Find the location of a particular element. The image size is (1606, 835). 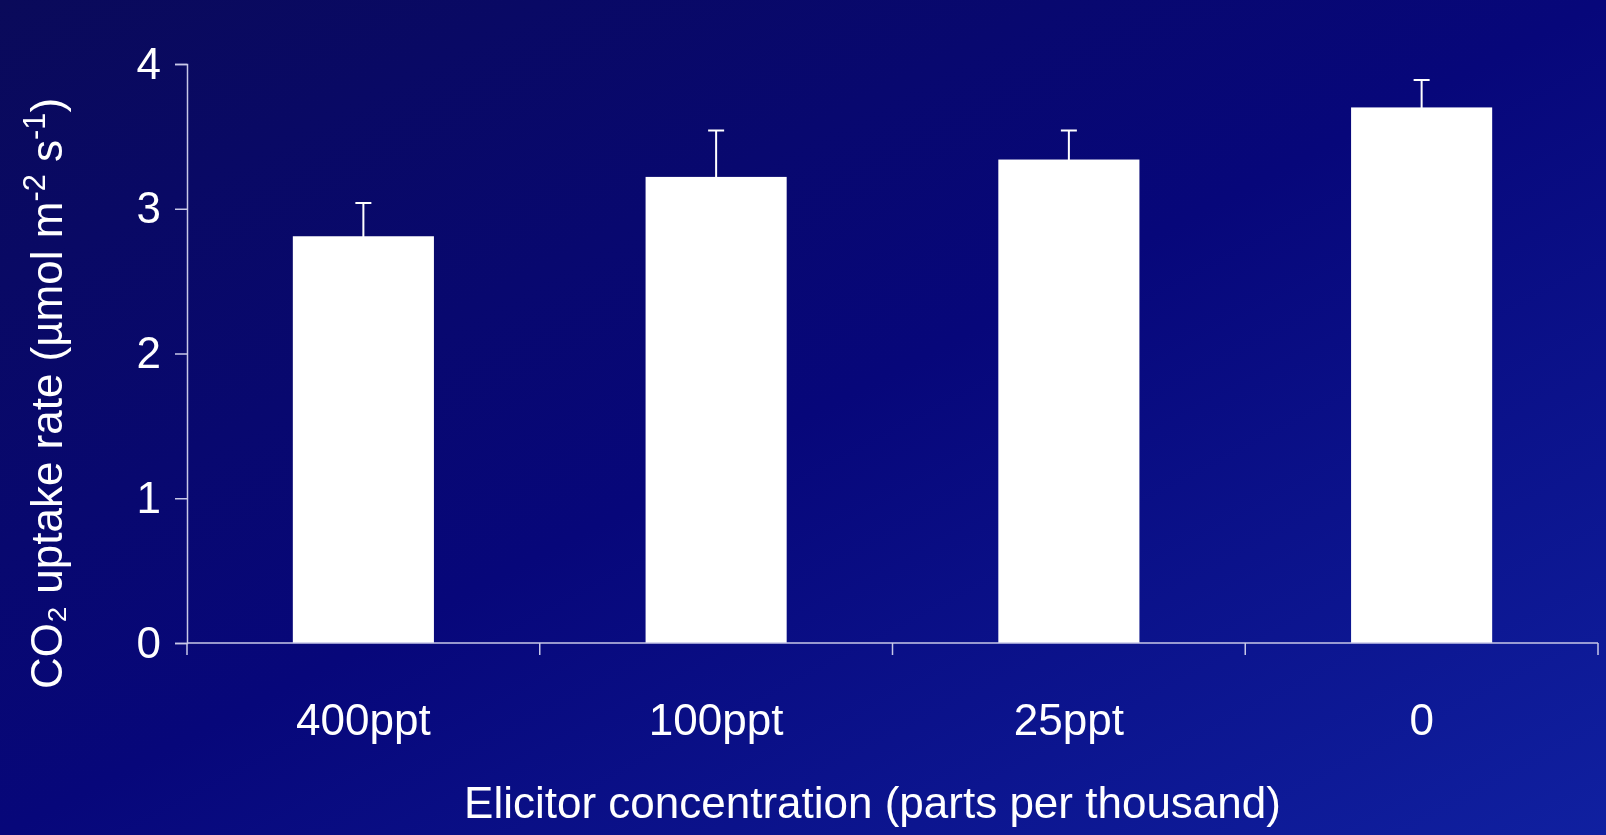

x-axis-title: Elicitor concentration (parts per thousand) is located at coordinates (872, 802).